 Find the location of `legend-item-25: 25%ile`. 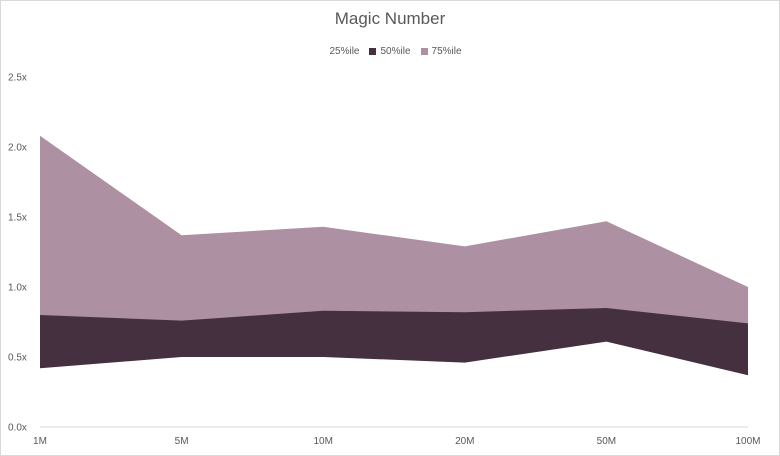

legend-item-25: 25%ile is located at coordinates (338, 51).